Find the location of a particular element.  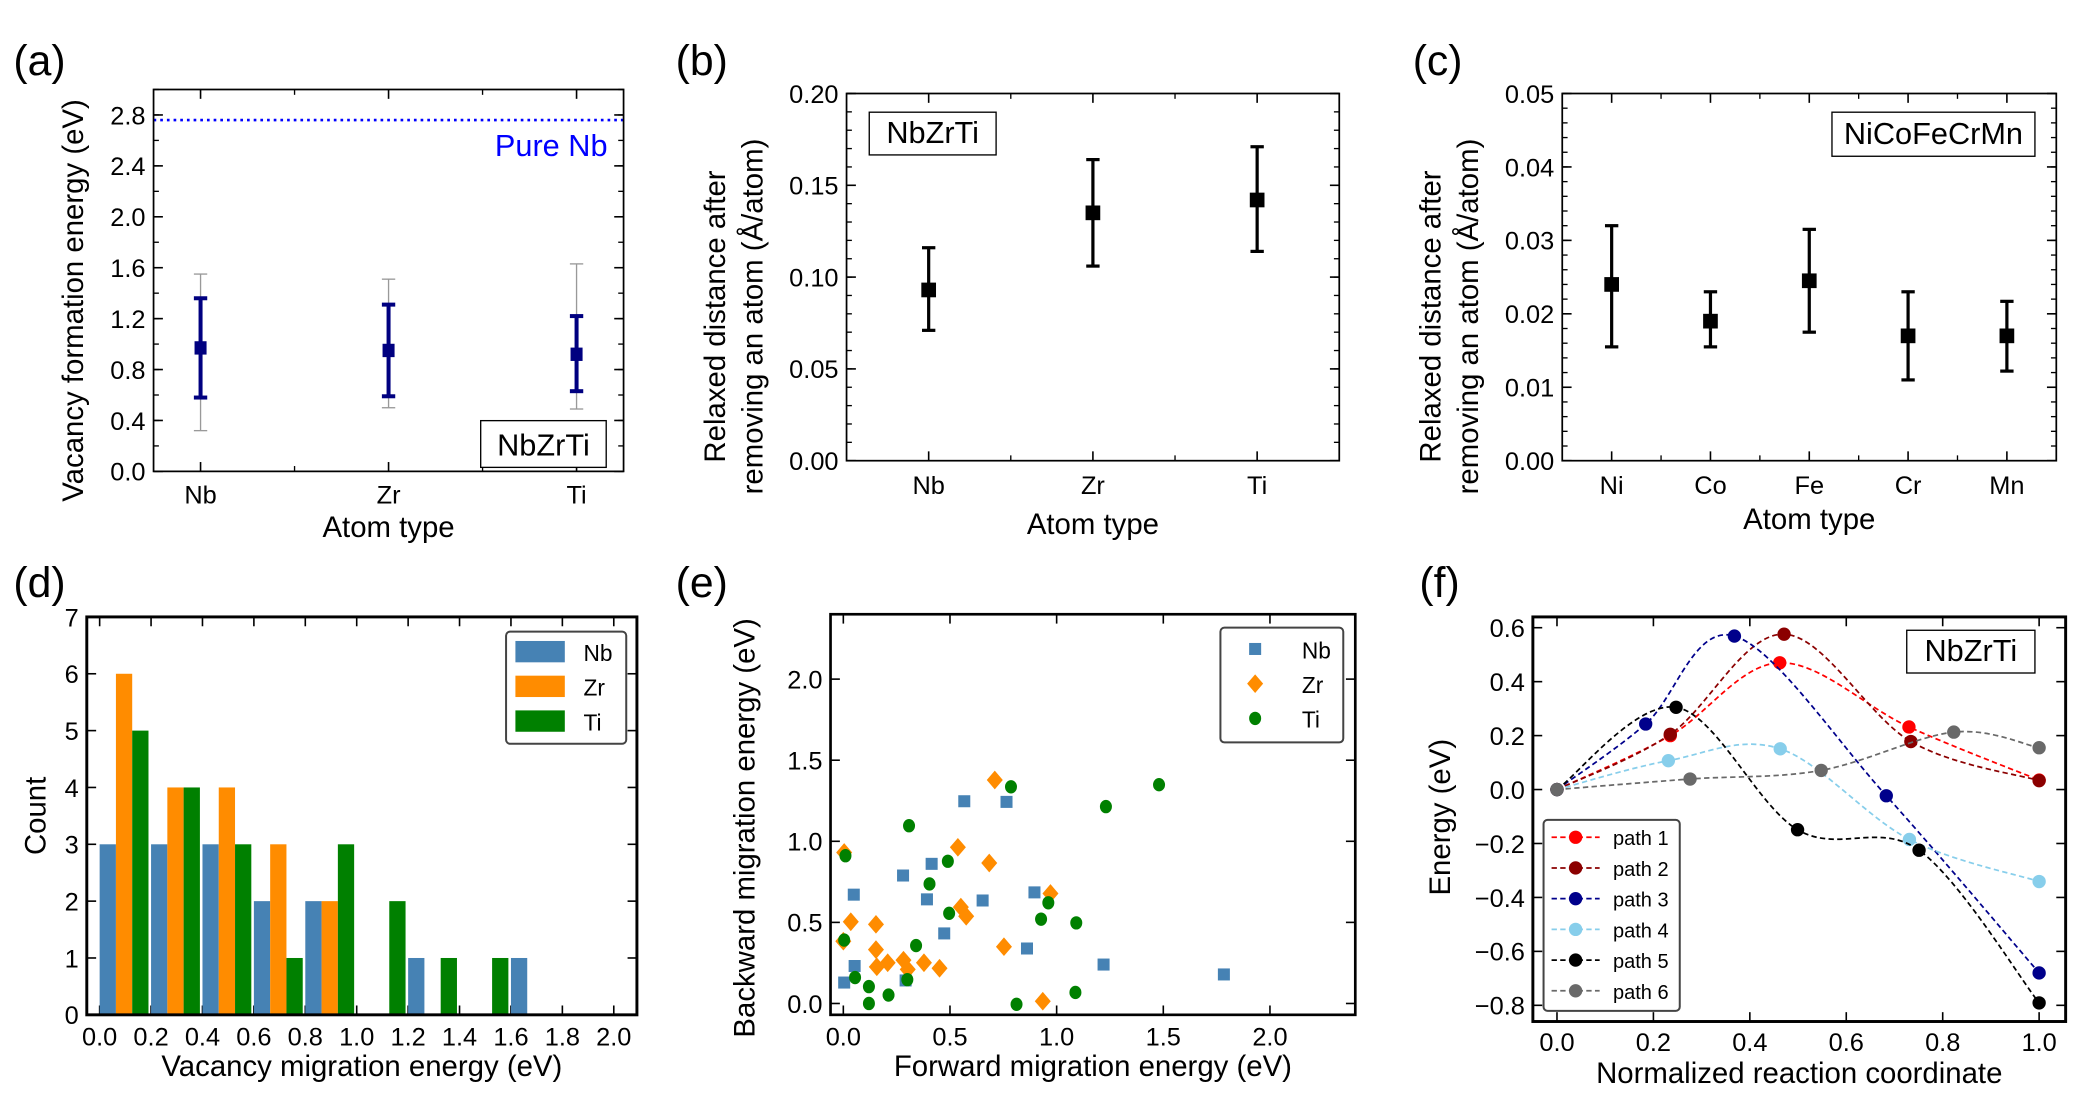

x-tick-label: 0.2 is located at coordinates (1653, 1043).